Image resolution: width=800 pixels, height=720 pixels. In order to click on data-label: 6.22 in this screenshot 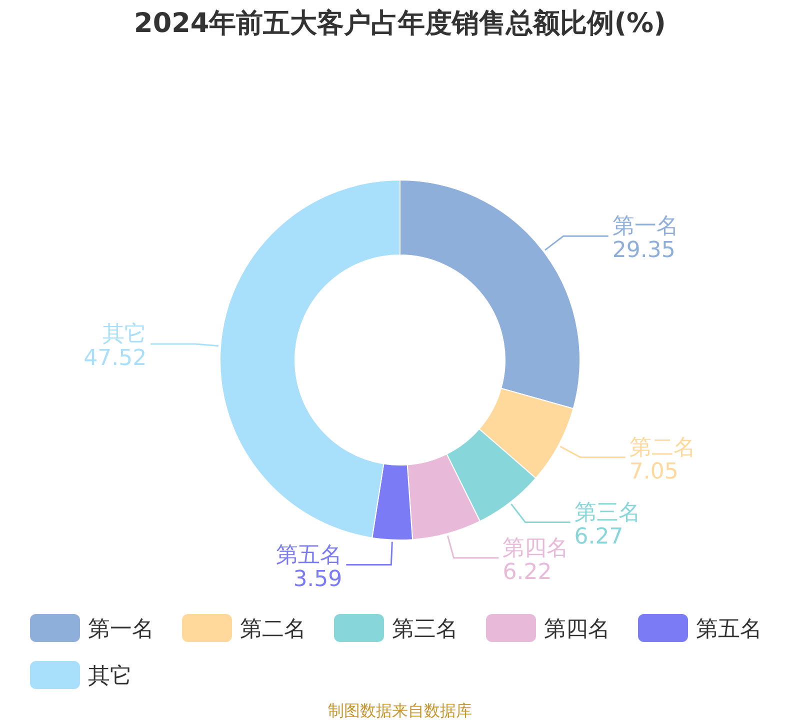, I will do `click(527, 572)`.